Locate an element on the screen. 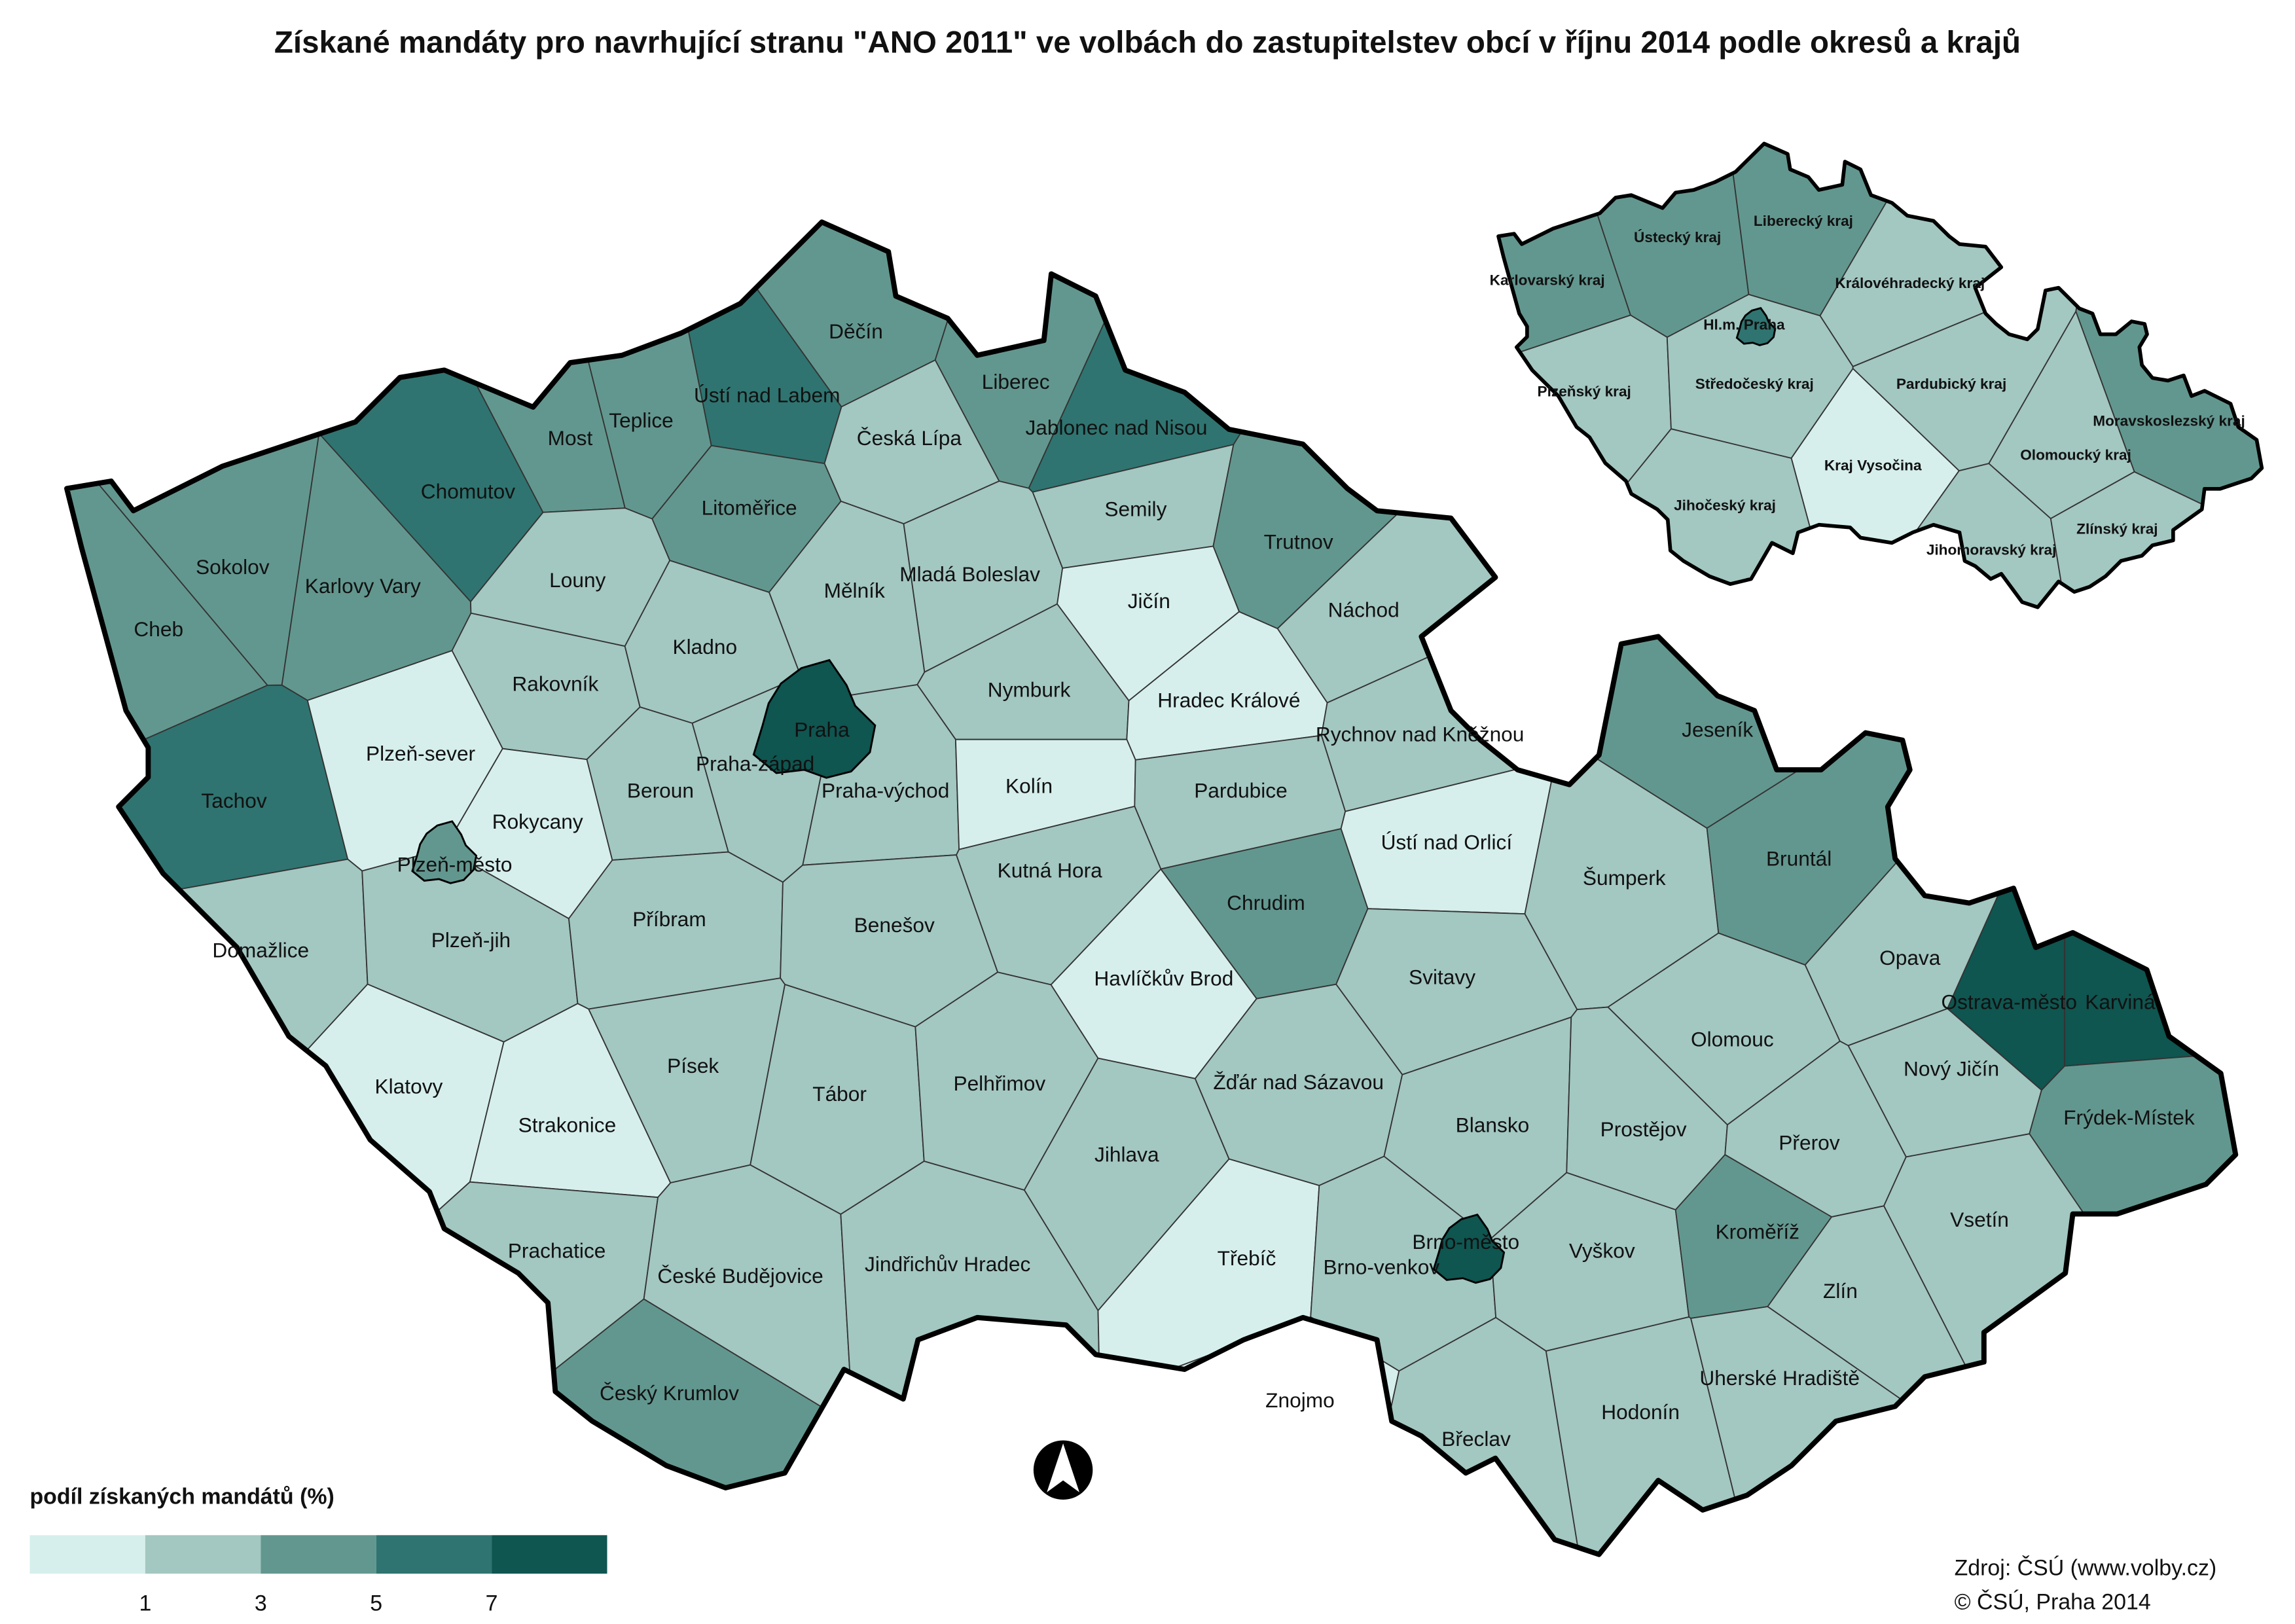  area-label: Zlín is located at coordinates (1841, 1291).